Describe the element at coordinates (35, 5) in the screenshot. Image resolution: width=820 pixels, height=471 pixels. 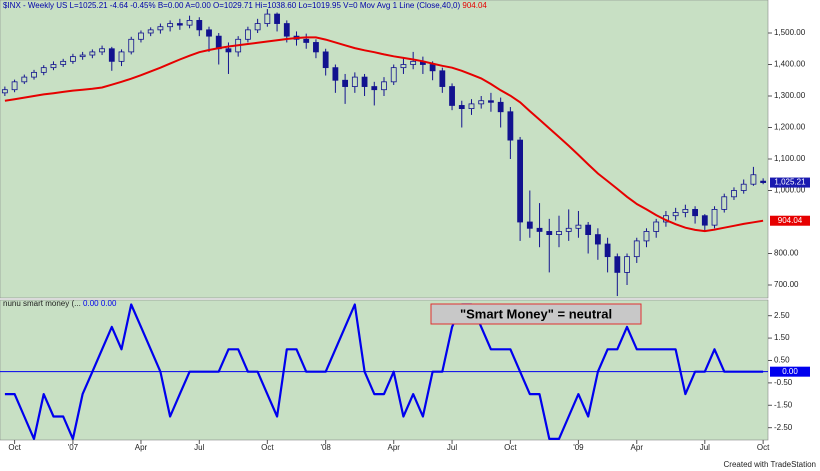
I see `symbol: $INX - Weekly US` at that location.